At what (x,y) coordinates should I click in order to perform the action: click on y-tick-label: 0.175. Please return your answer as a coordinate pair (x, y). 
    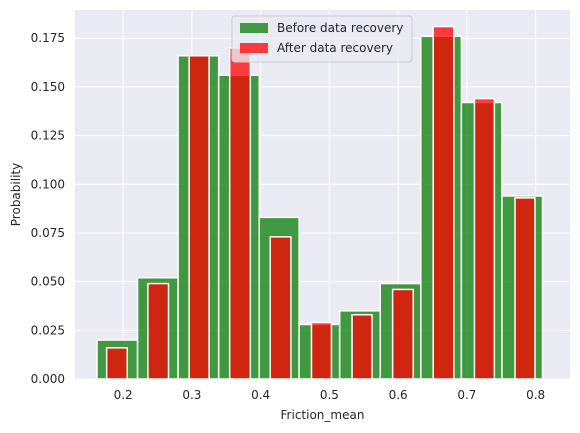
    Looking at the image, I should click on (48, 38).